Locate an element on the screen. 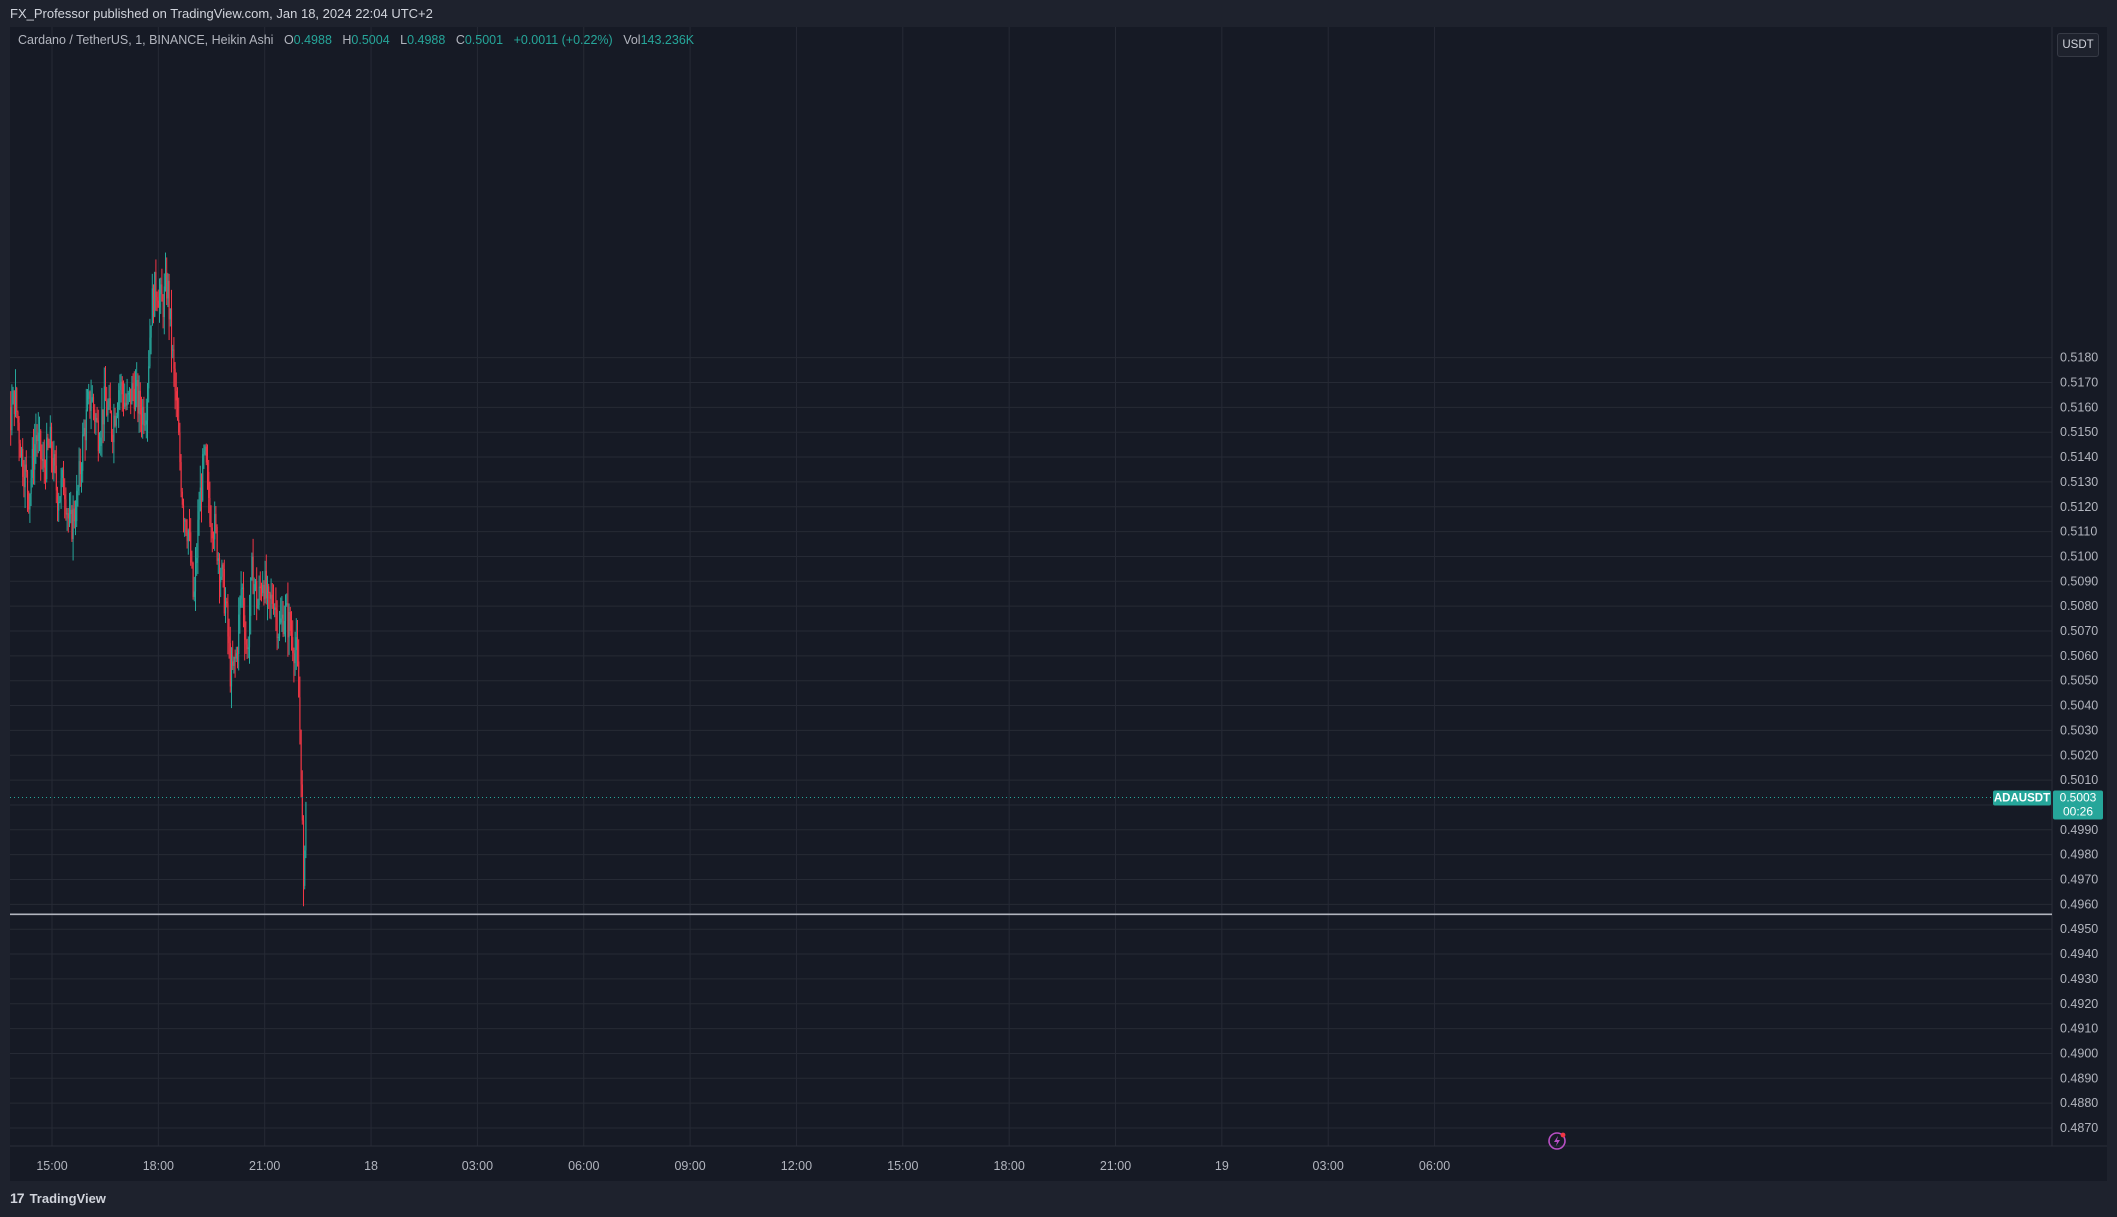  y-tick-label: 0.5060 is located at coordinates (2079, 656).